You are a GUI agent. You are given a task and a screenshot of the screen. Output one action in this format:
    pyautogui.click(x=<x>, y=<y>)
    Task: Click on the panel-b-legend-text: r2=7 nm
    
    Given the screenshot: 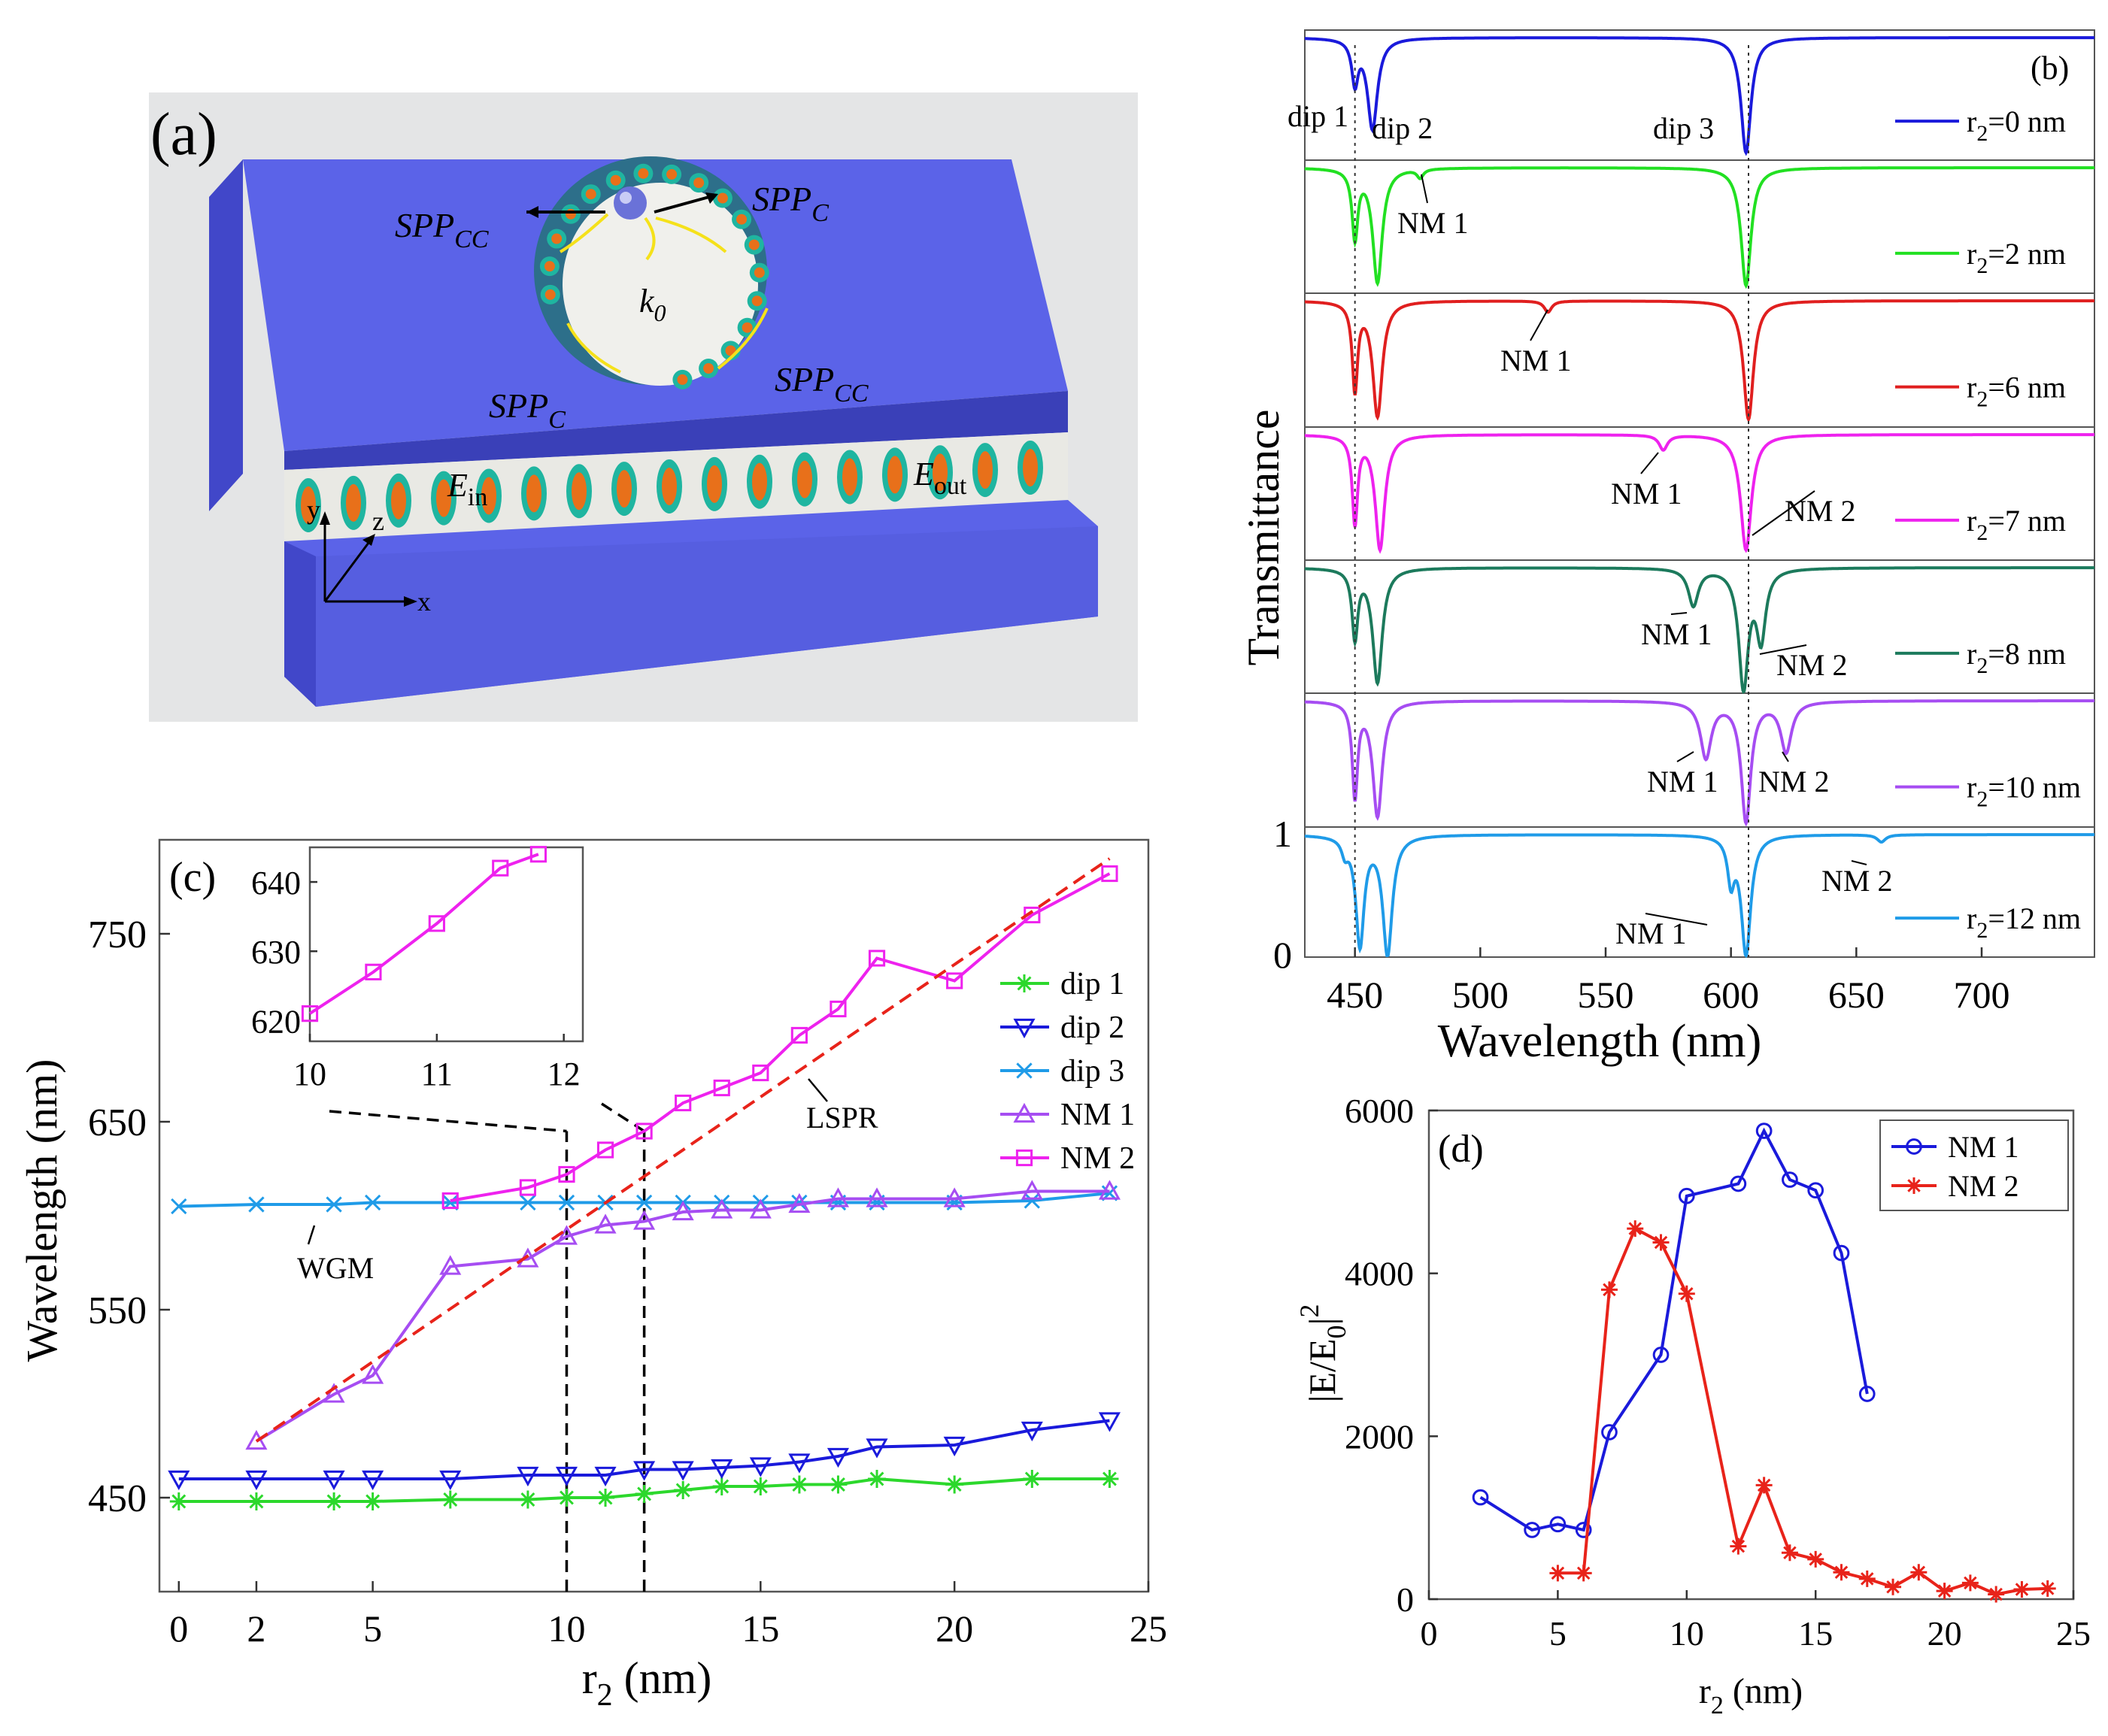 What is the action you would take?
    pyautogui.click(x=2016, y=524)
    